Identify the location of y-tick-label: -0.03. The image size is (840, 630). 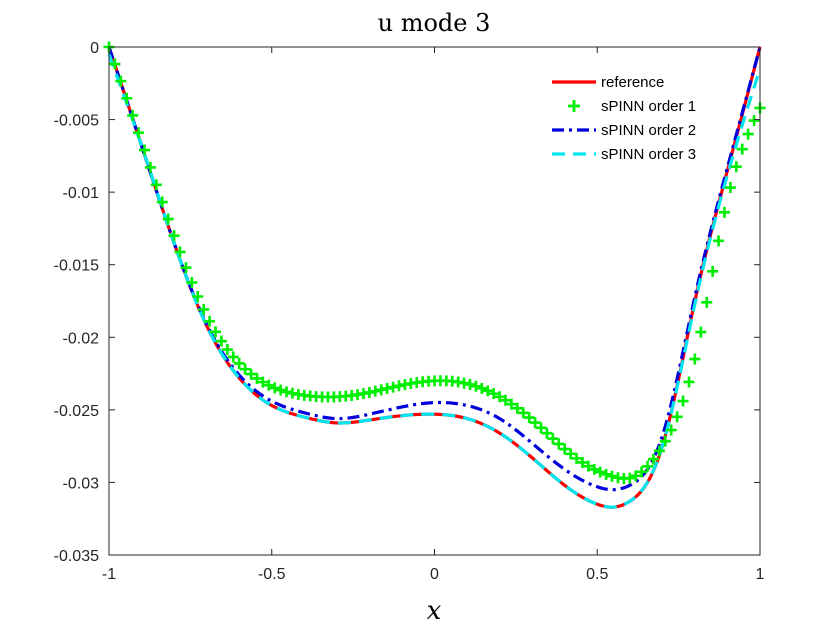
(81, 483).